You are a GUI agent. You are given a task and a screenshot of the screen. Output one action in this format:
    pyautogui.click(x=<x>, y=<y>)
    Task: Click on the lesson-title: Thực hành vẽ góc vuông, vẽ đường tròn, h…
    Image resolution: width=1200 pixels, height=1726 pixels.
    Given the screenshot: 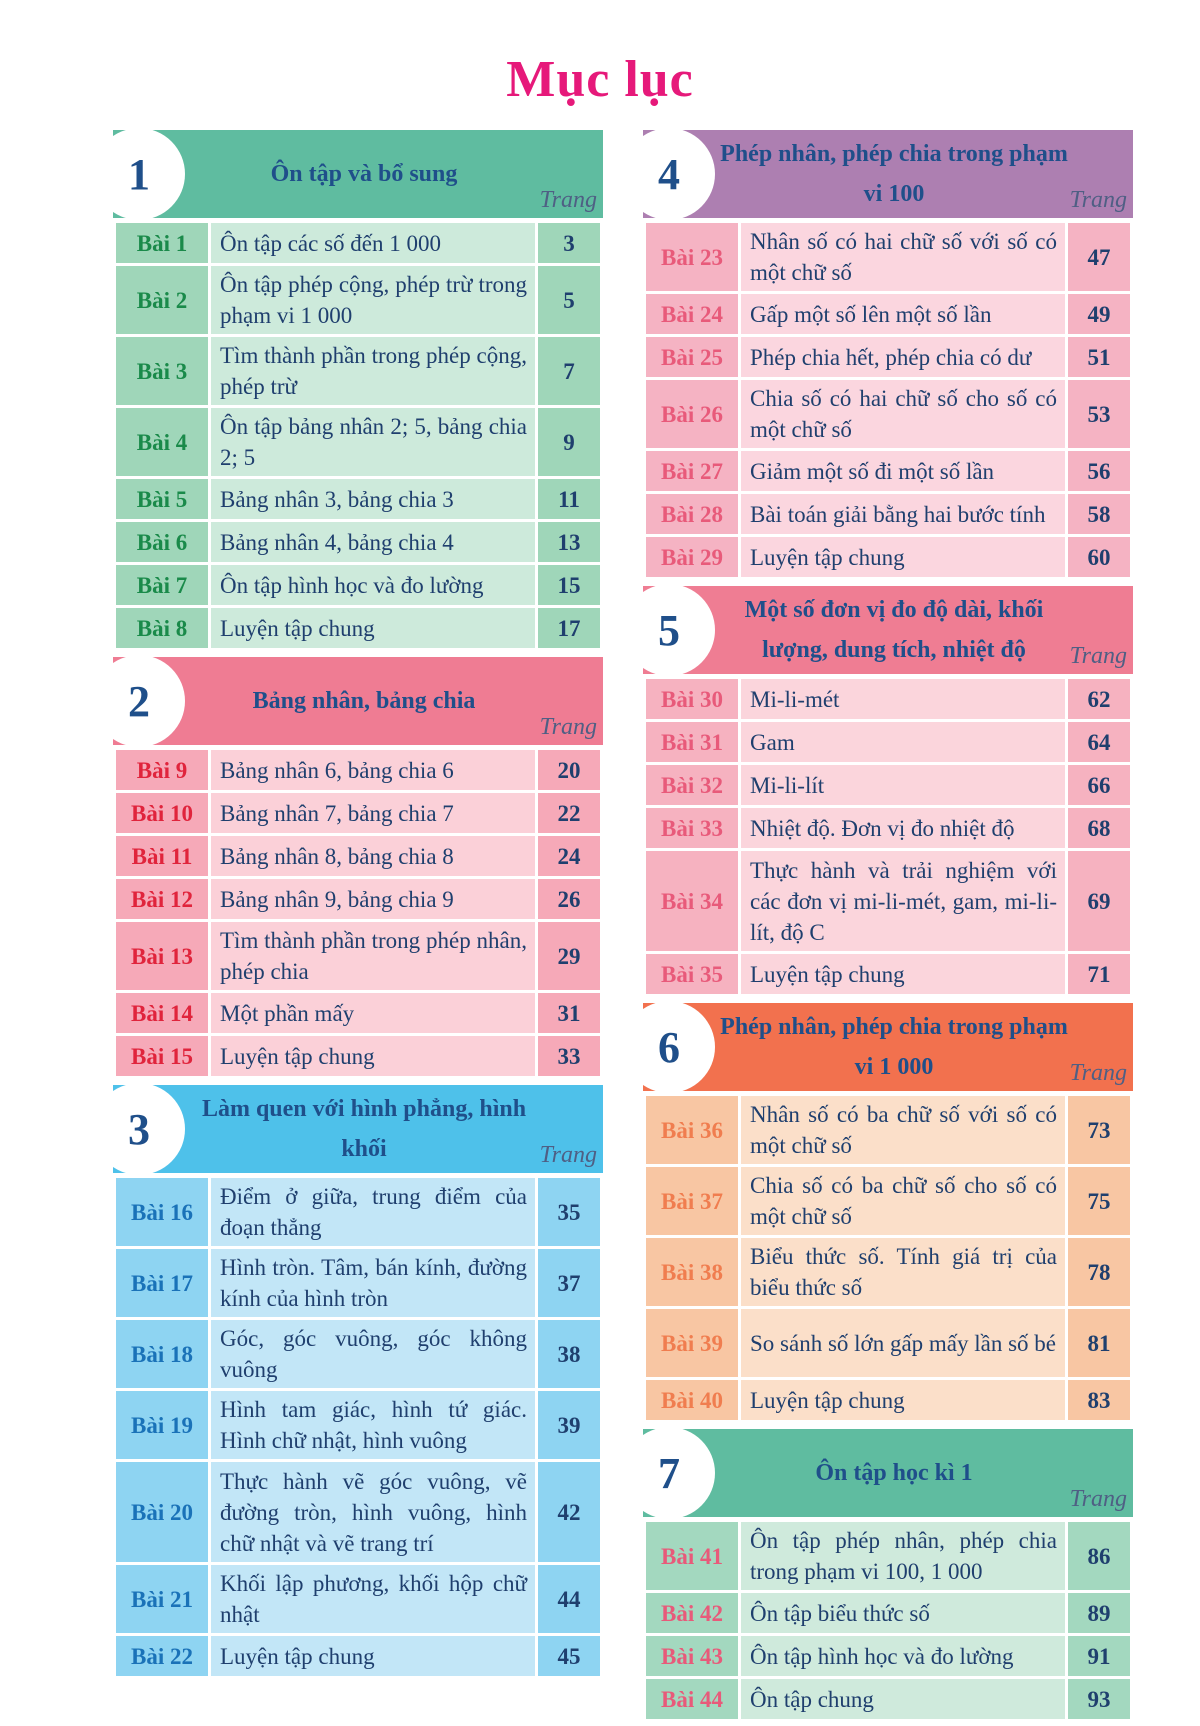 What is the action you would take?
    pyautogui.click(x=373, y=1512)
    